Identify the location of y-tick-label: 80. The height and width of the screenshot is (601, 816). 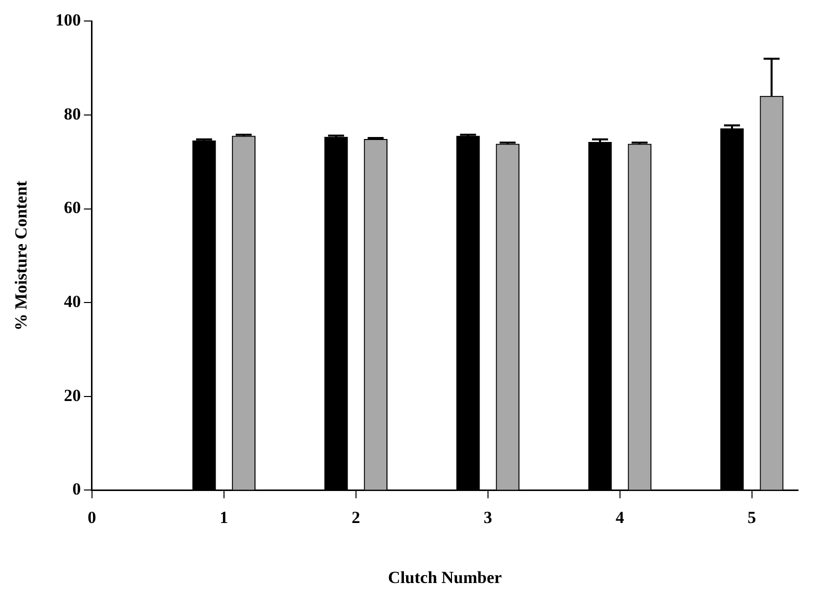
(72, 114).